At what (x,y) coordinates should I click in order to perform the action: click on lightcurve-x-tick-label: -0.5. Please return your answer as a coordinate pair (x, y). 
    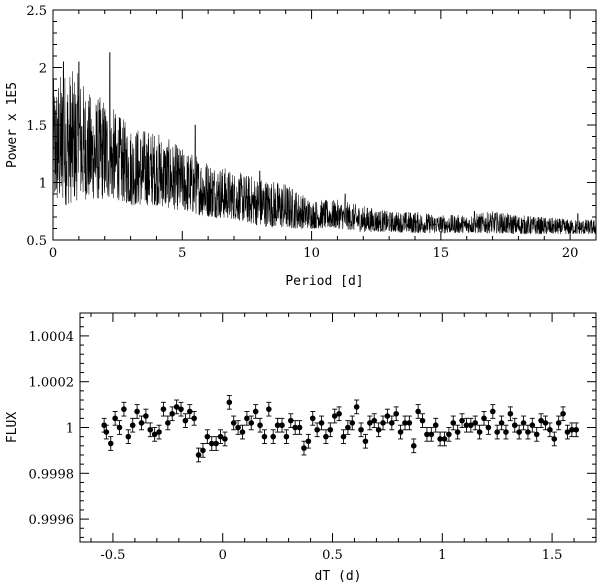
    Looking at the image, I should click on (112, 555).